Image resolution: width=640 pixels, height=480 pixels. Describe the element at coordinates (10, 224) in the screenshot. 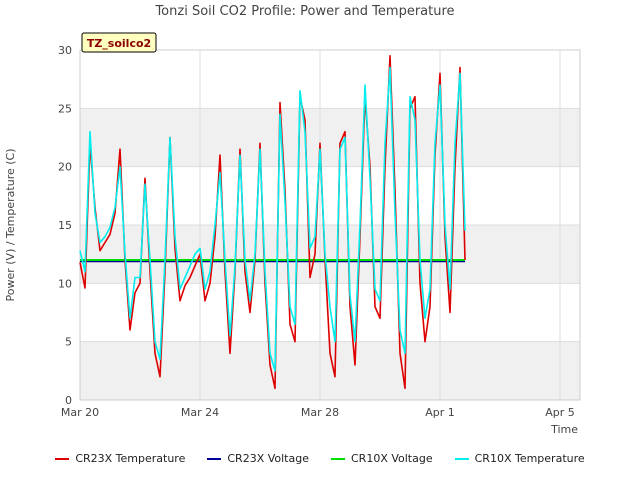

I see `y-axis-label: Power (V) / Temperature (C)` at that location.